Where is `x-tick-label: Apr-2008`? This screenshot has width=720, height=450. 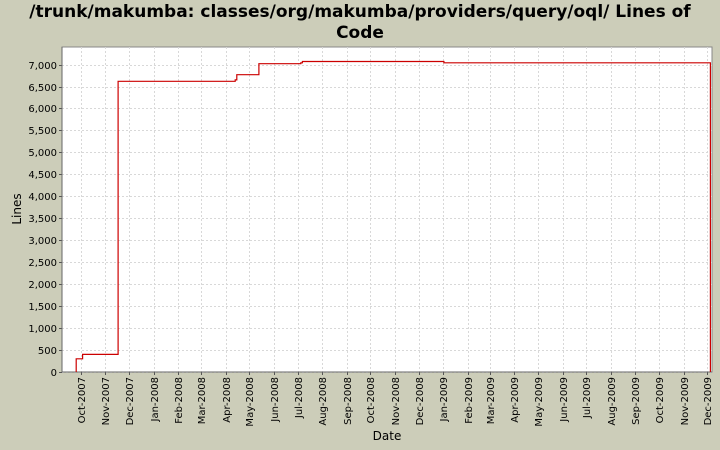 x-tick-label: Apr-2008 is located at coordinates (227, 400).